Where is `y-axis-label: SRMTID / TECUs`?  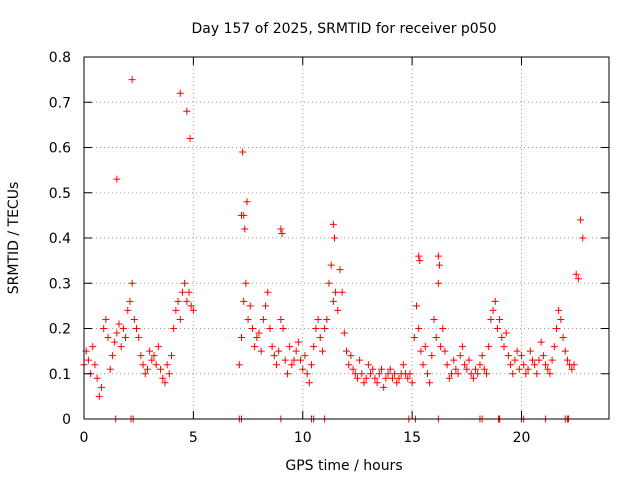
y-axis-label: SRMTID / TECUs is located at coordinates (14, 238).